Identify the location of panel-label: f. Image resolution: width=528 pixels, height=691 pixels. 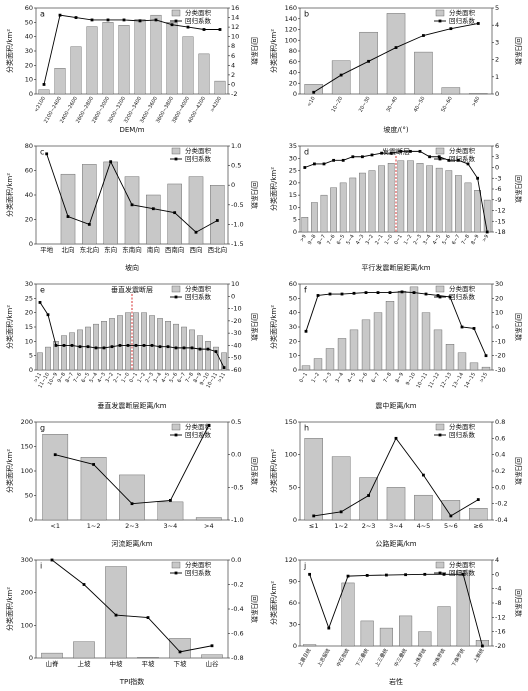
(305, 290).